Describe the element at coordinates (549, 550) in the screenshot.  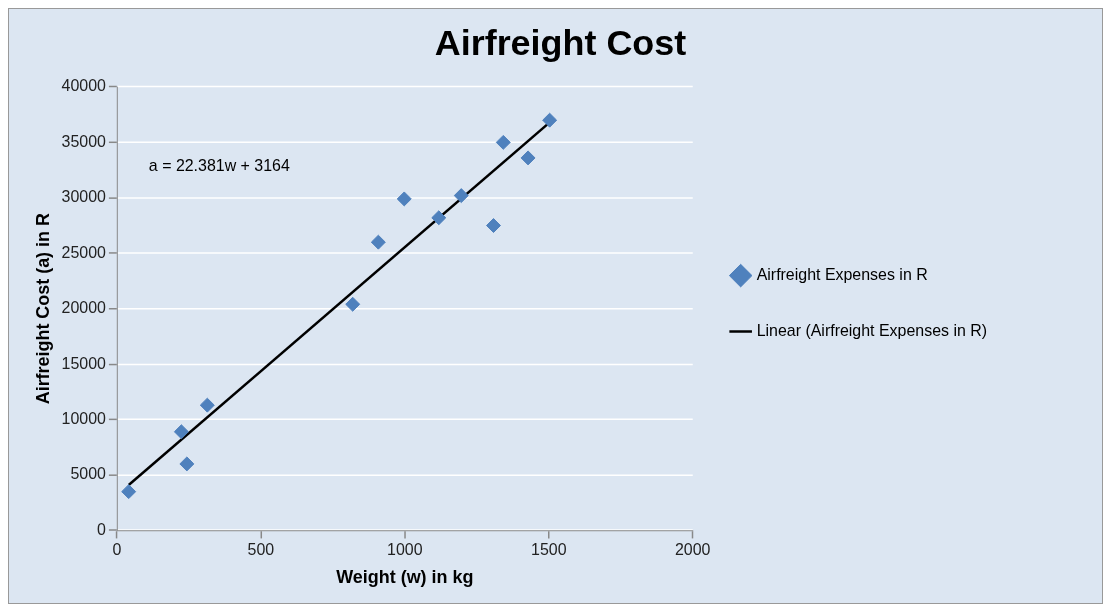
I see `x-tick-label: 1500` at that location.